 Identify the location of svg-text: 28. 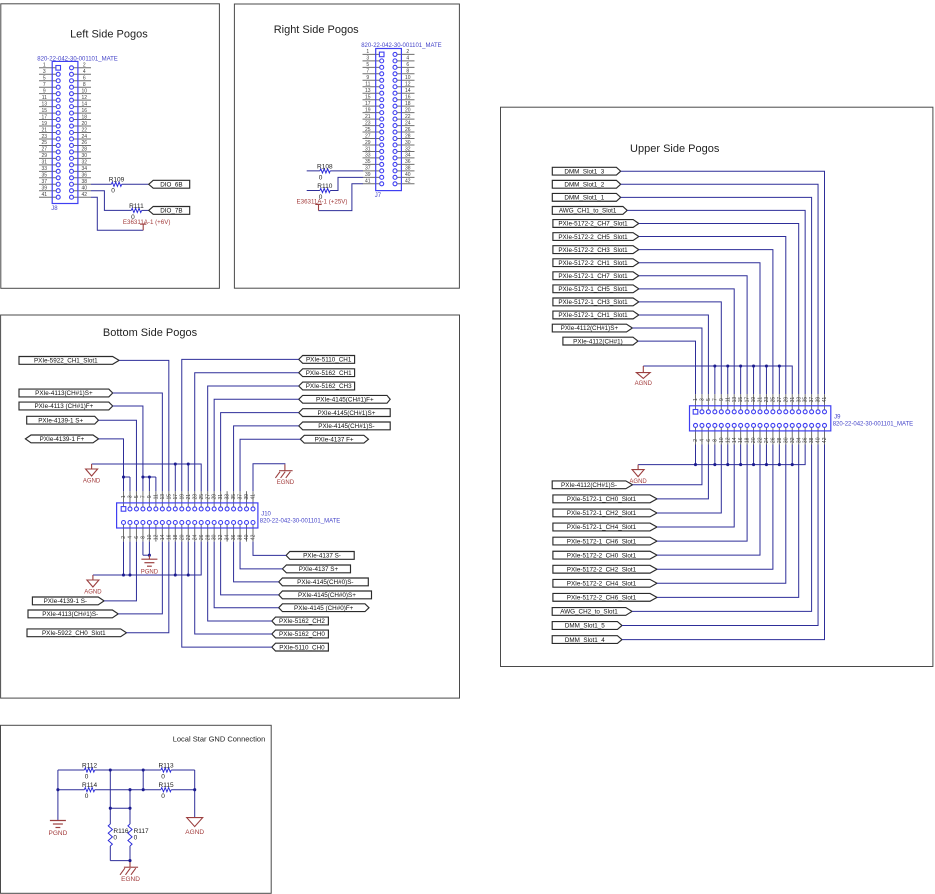
(85, 150).